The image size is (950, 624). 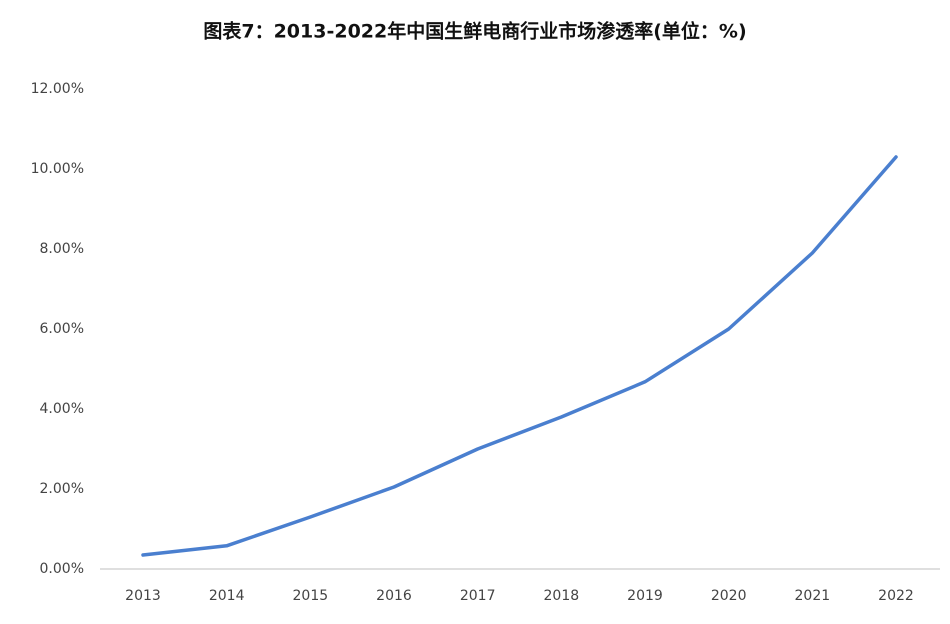 What do you see at coordinates (57, 89) in the screenshot?
I see `y-tick-label: 12.00%` at bounding box center [57, 89].